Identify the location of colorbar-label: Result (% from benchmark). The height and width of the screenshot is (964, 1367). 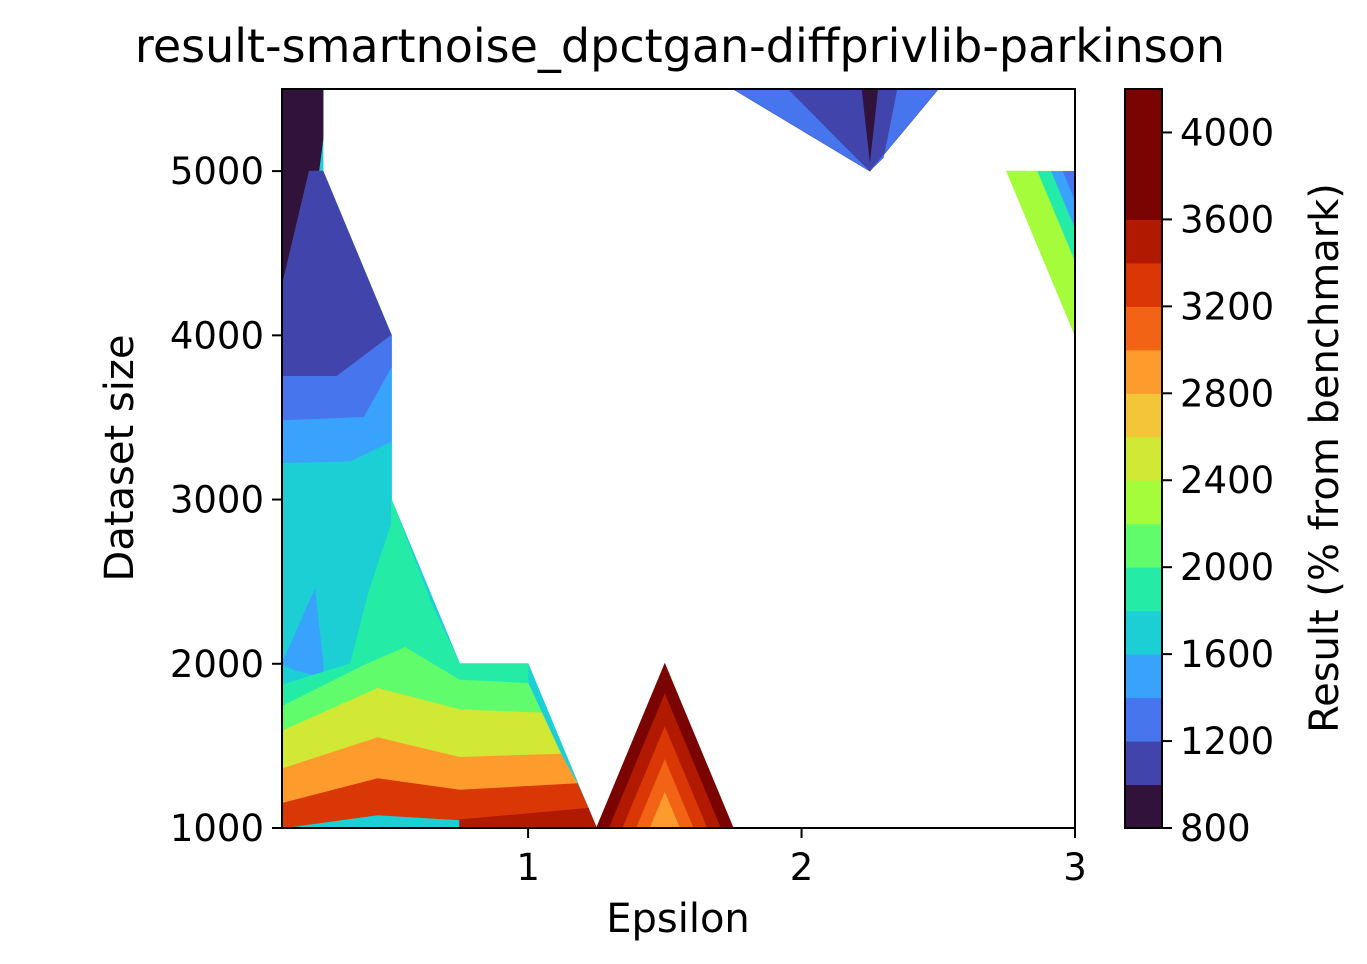
(1325, 458).